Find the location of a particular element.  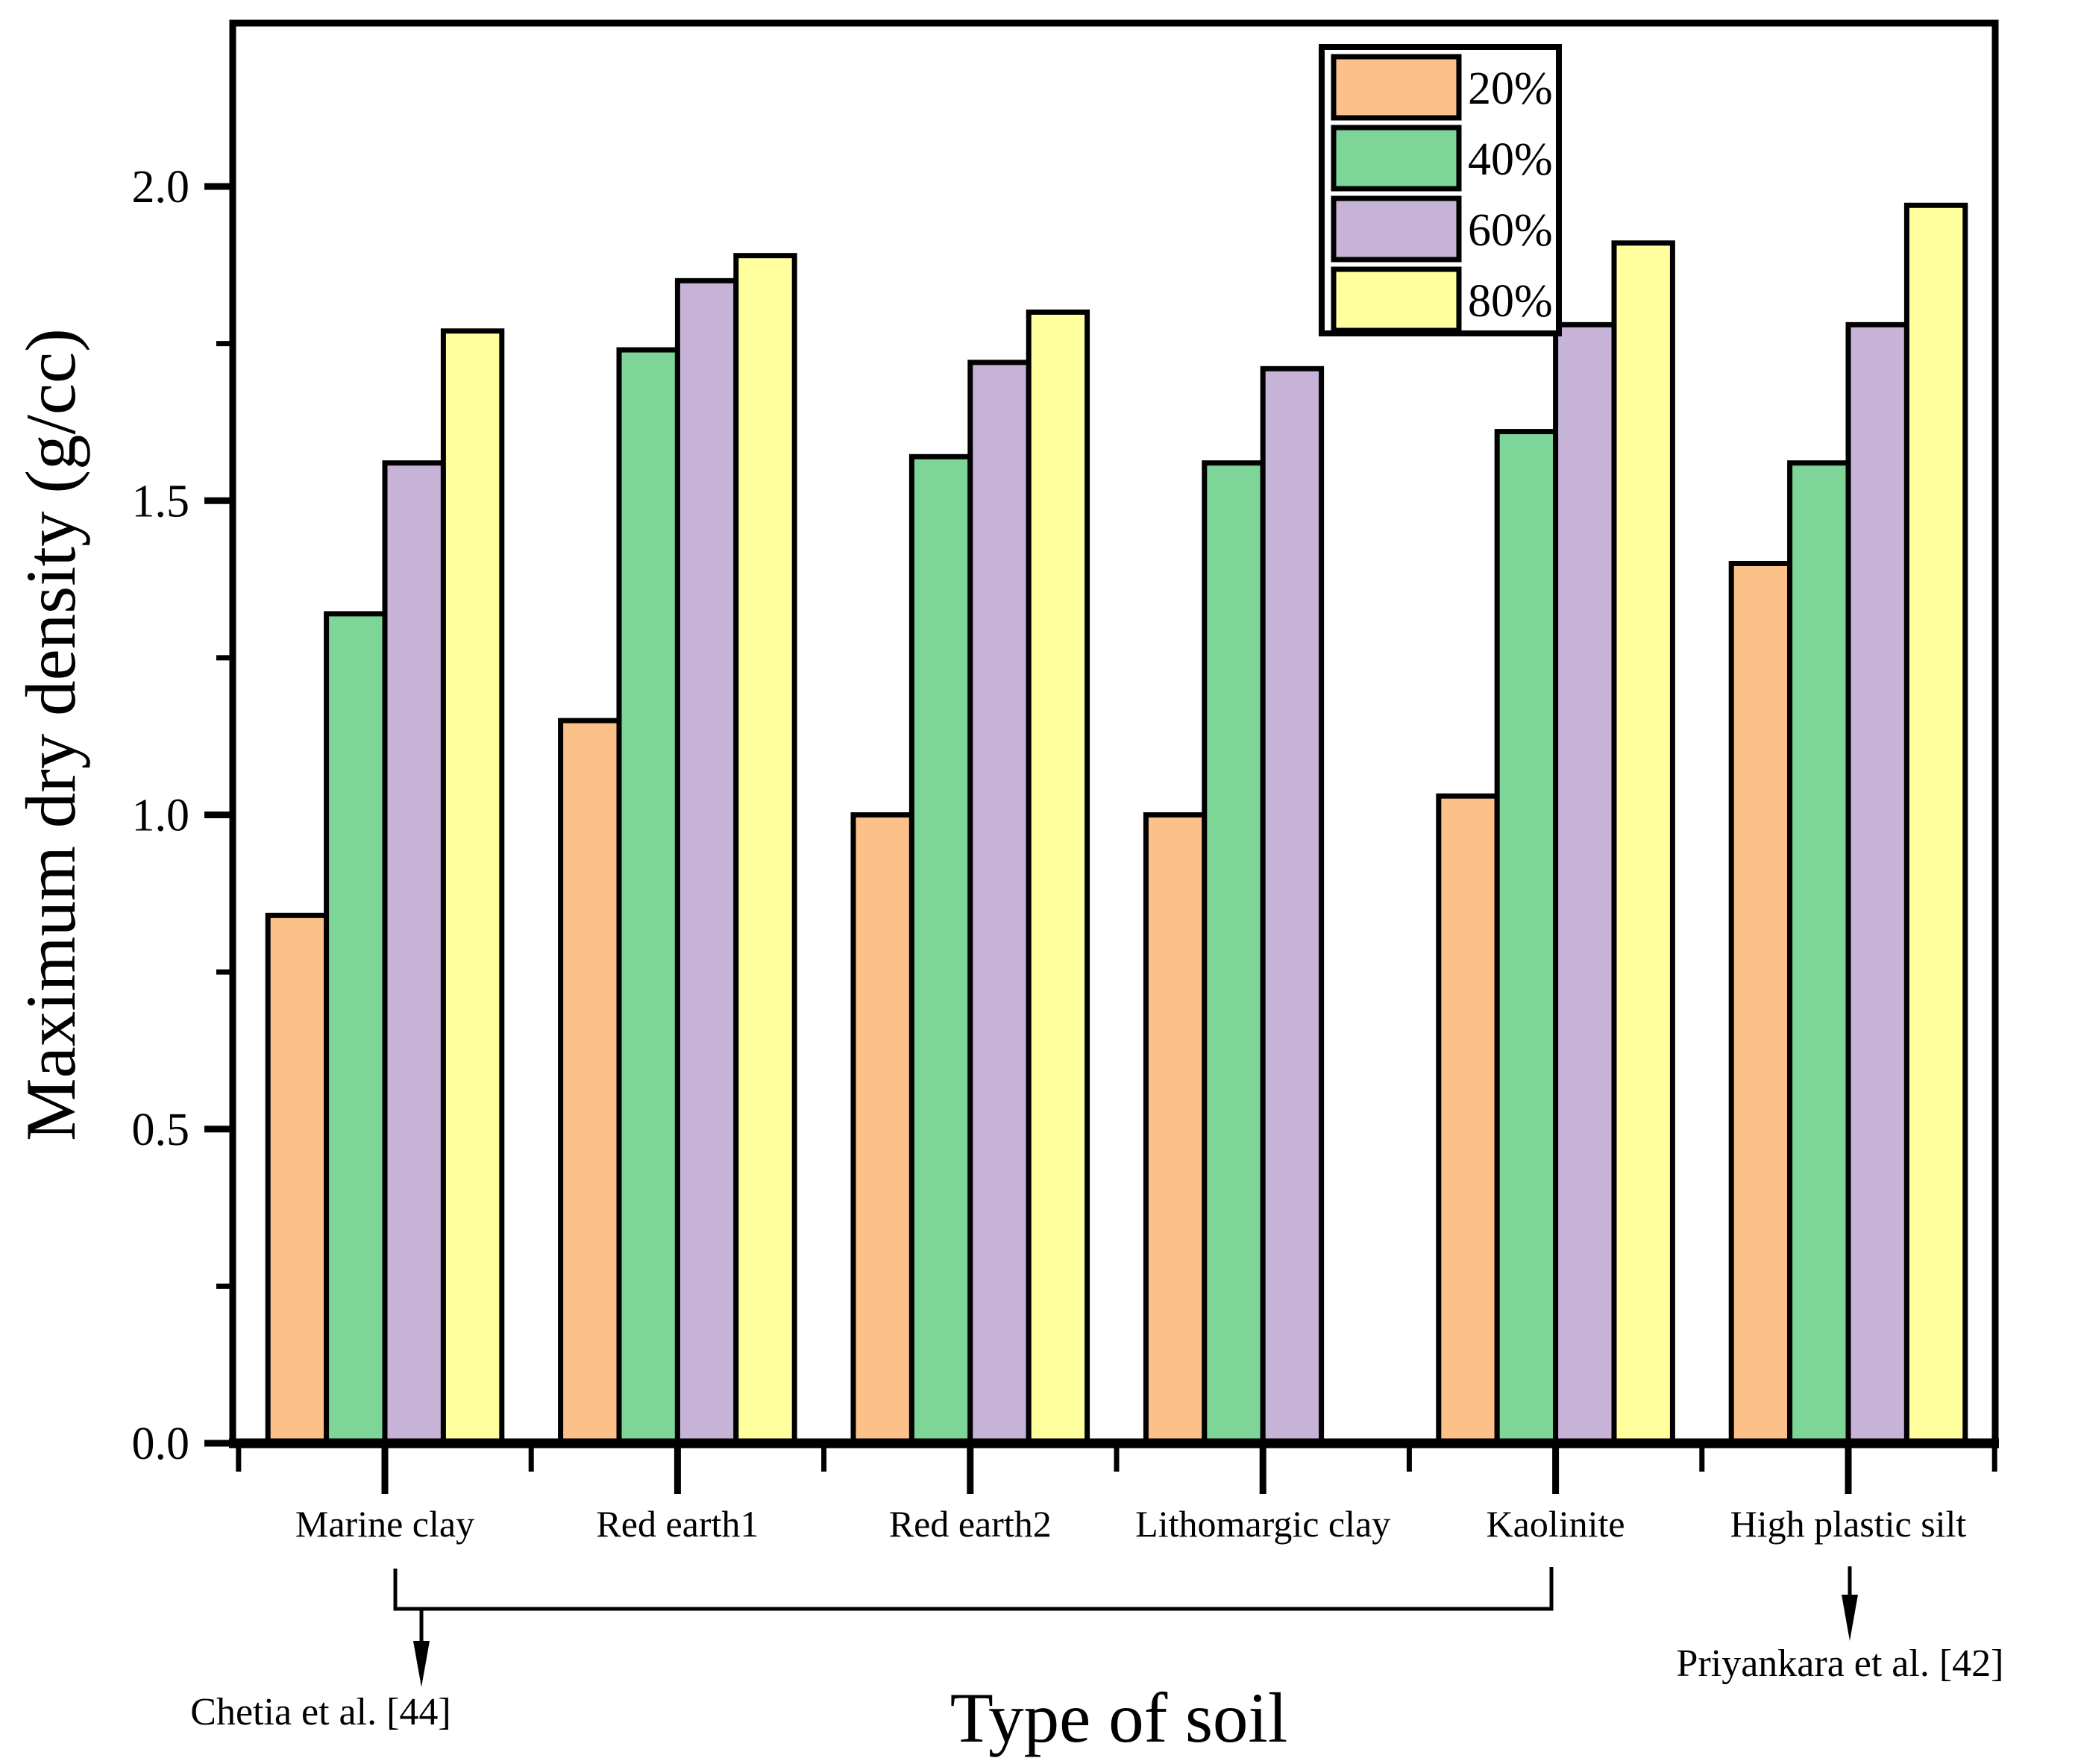

bar-Lithomargic clay-60% is located at coordinates (1293, 905).